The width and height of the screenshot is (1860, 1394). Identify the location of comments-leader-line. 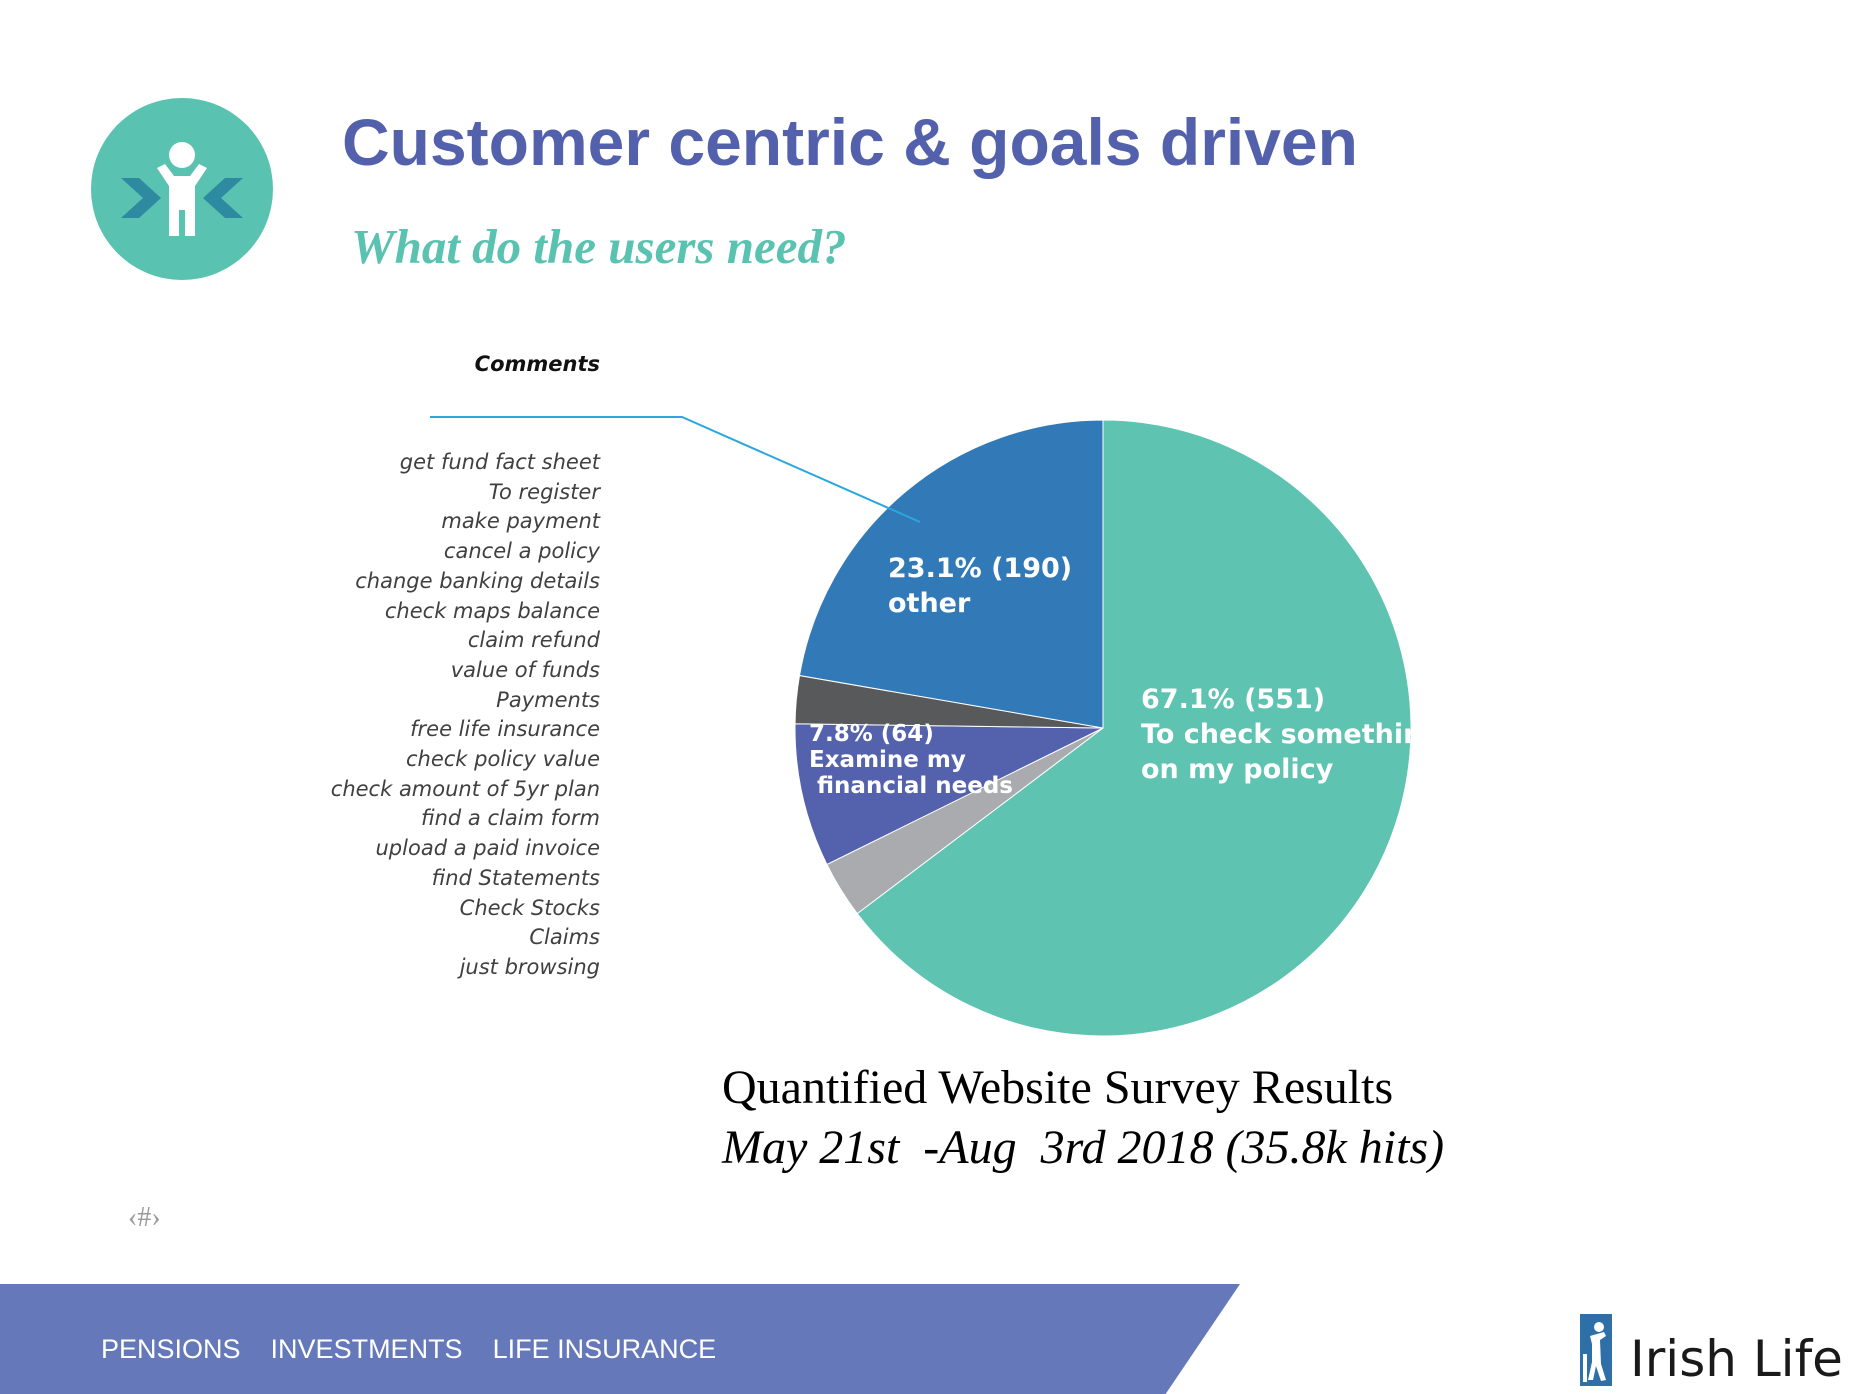
(675, 469).